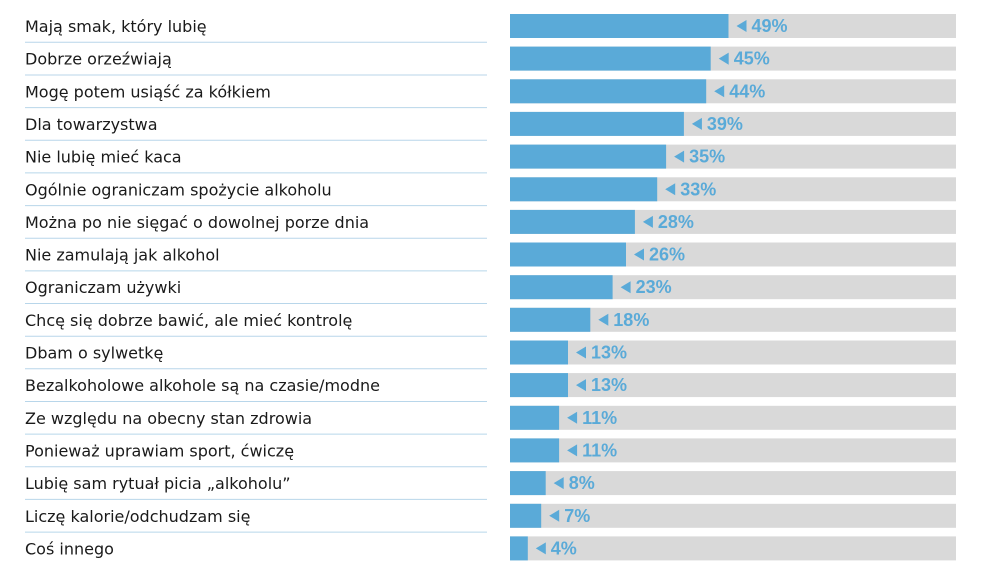  I want to click on category-label: Mają smak, który lubię, so click(116, 26).